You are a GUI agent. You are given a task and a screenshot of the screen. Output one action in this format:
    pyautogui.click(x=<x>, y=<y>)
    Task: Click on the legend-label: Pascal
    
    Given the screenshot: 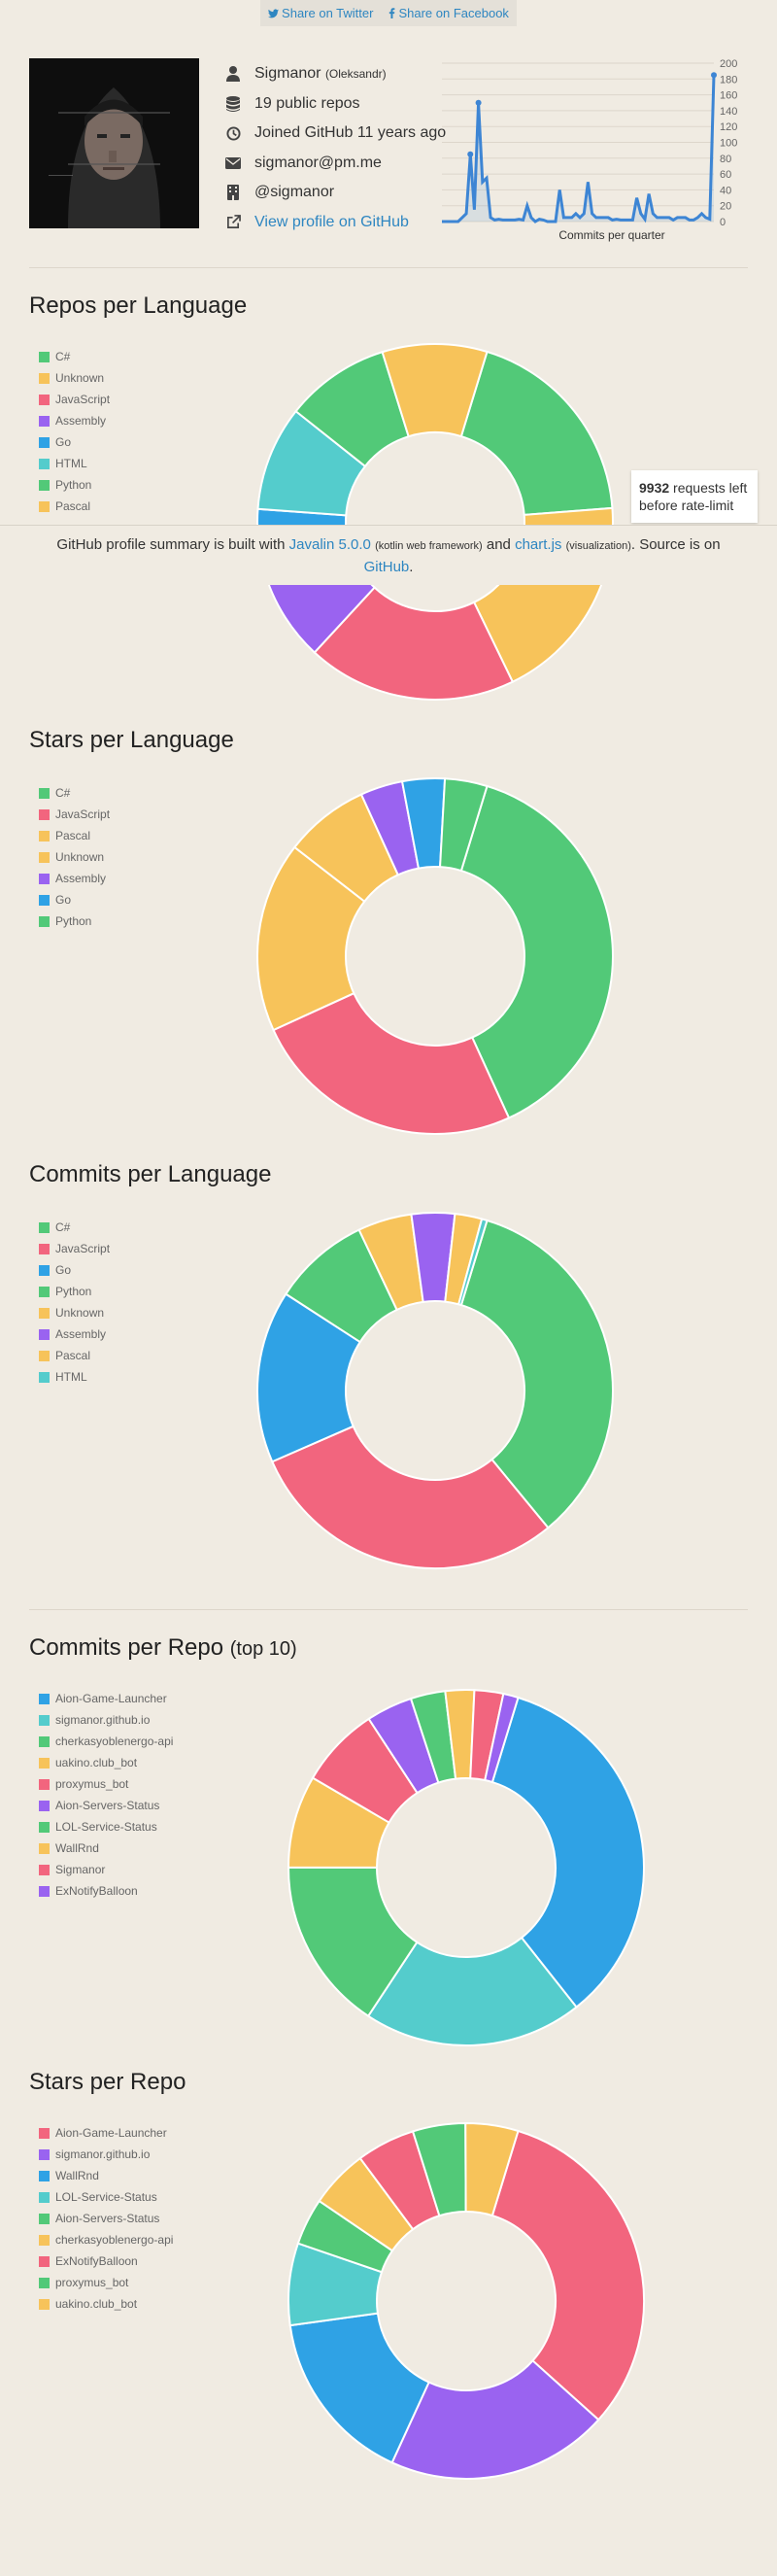 What is the action you would take?
    pyautogui.click(x=73, y=1355)
    